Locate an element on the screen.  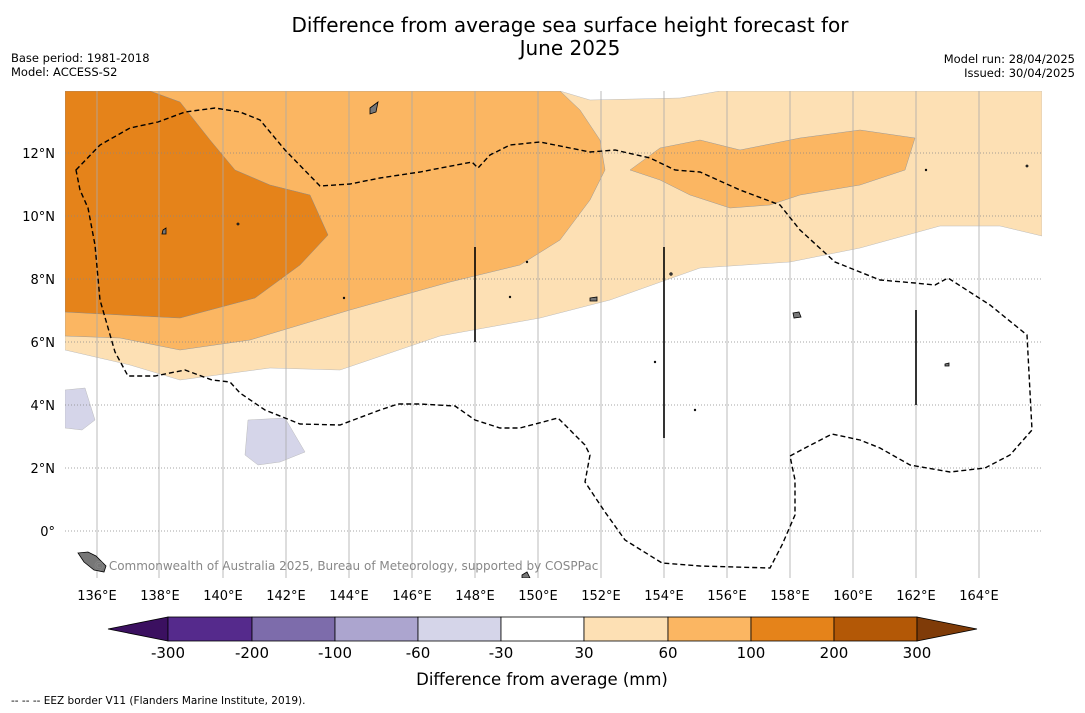
lon-tick-label: 140°E is located at coordinates (223, 596).